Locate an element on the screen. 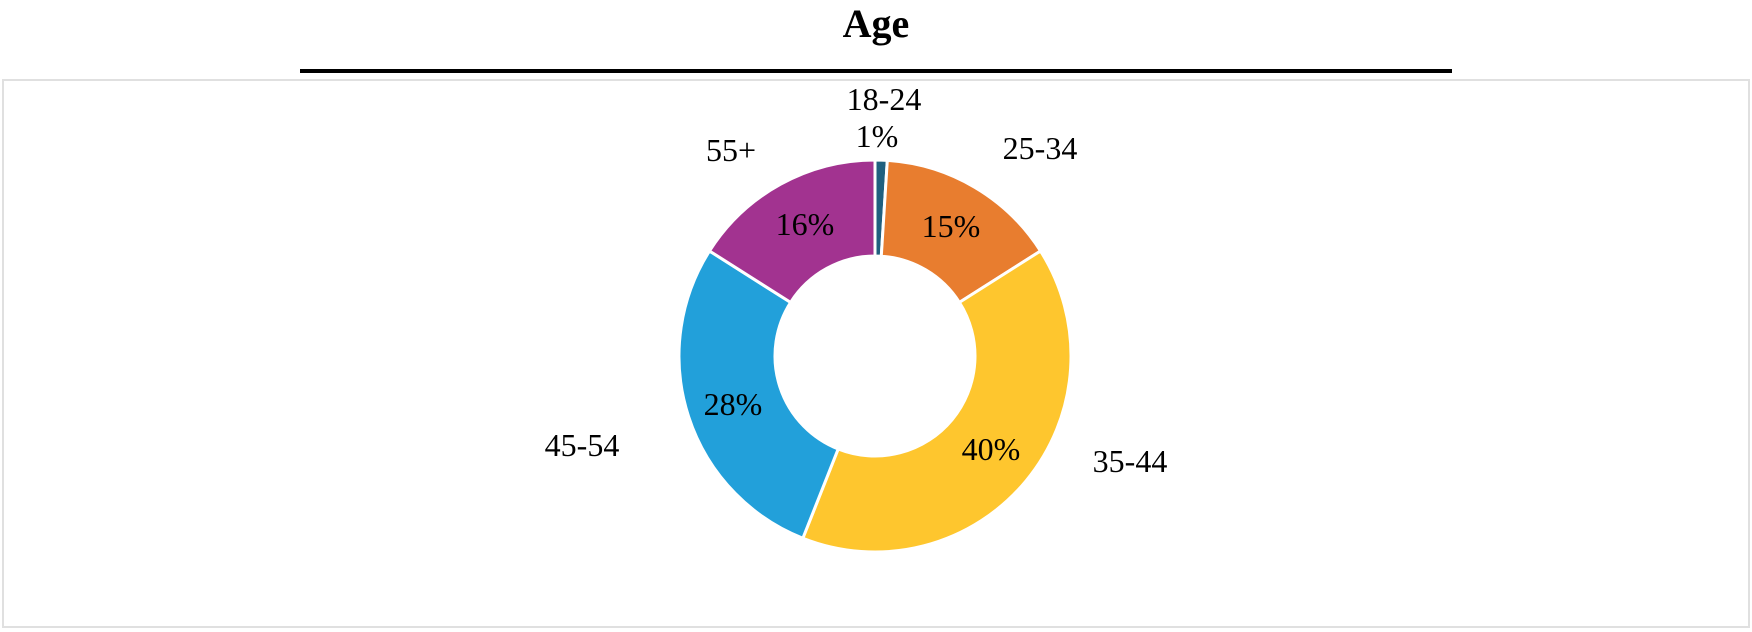  slice-category-label: 25-34 is located at coordinates (1040, 148).